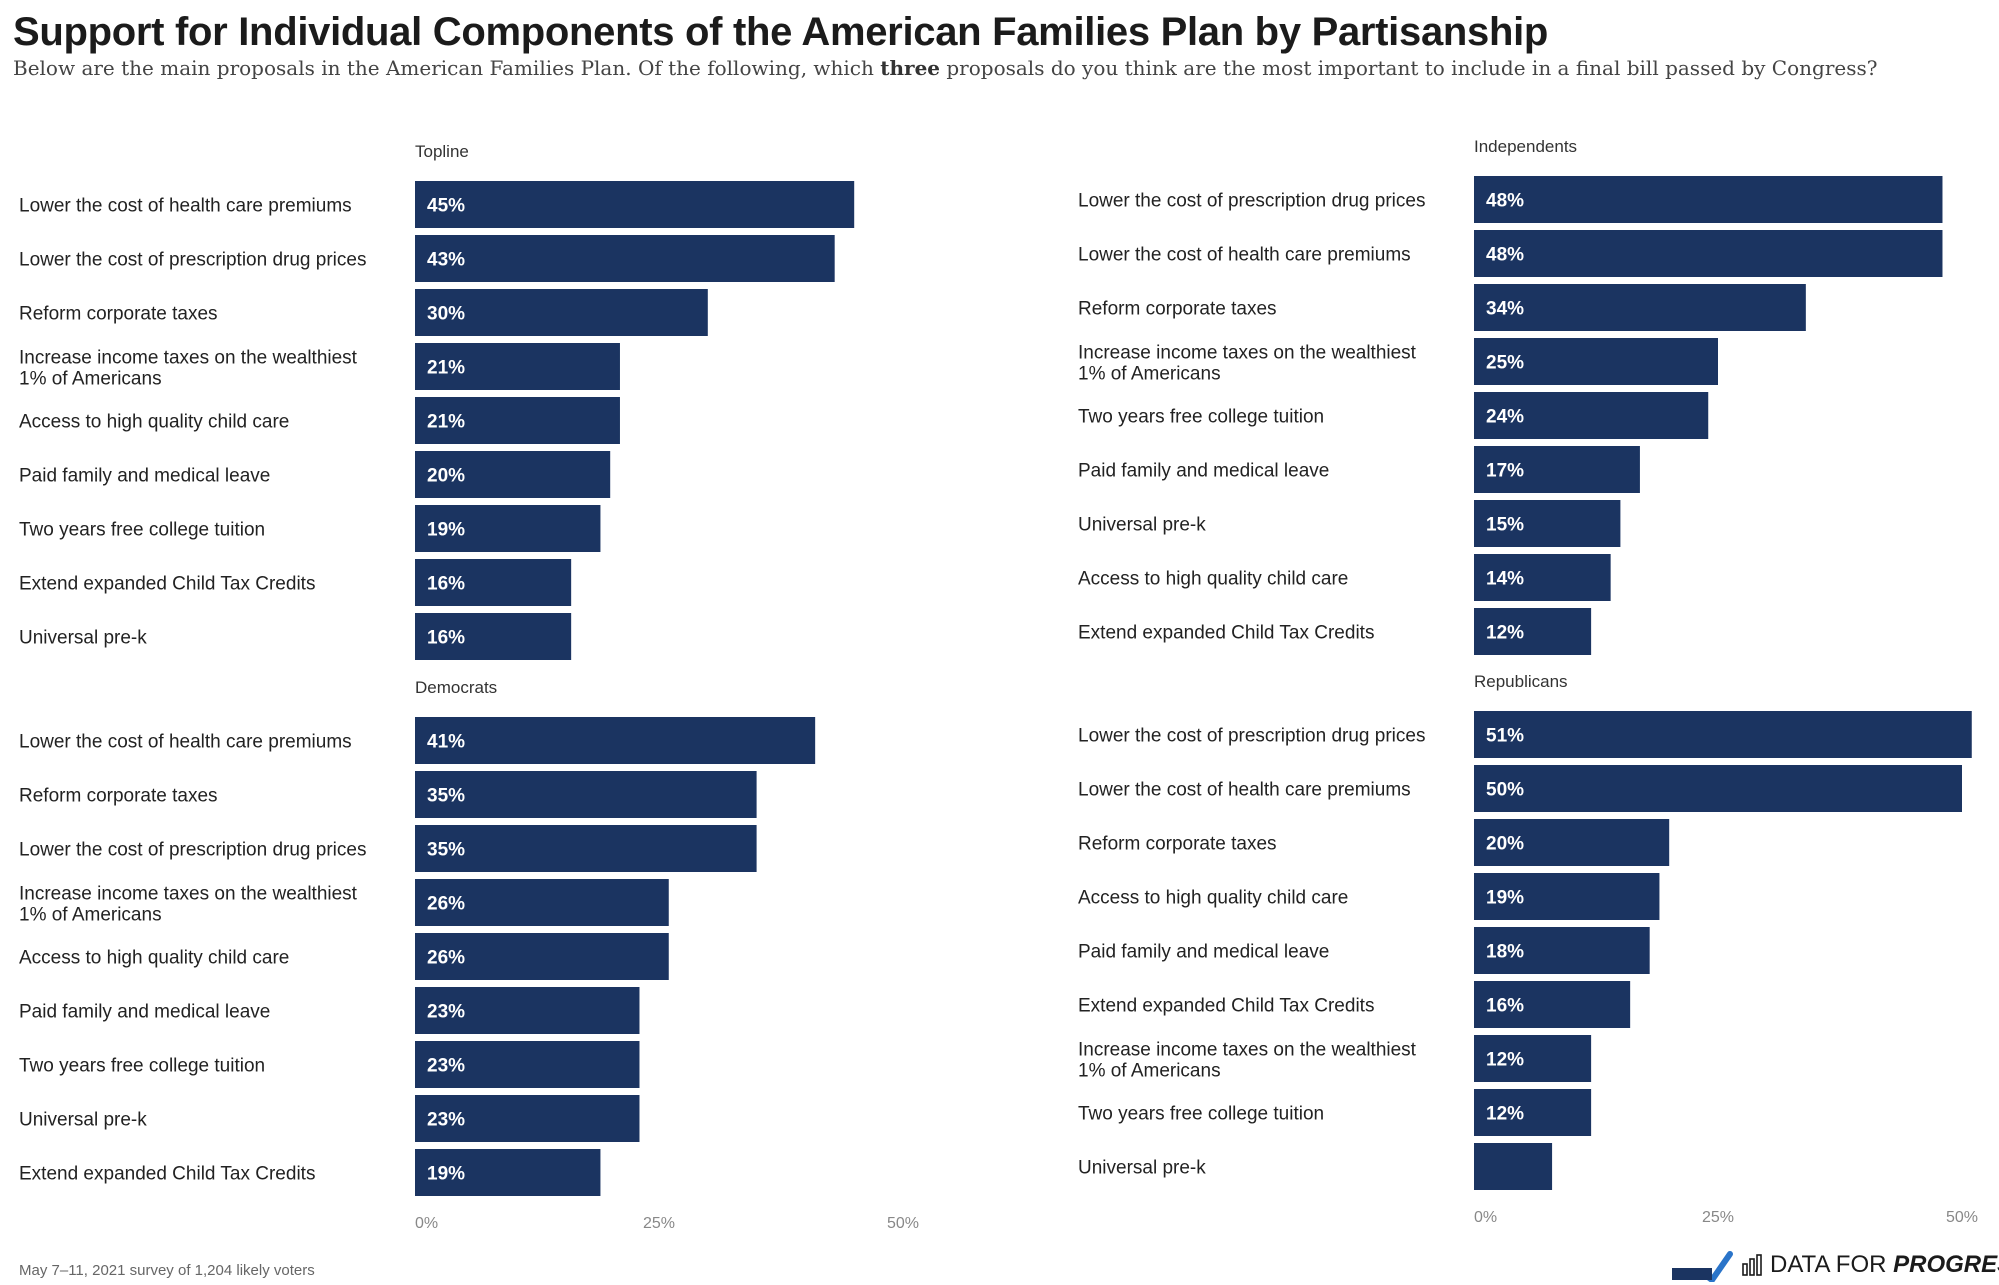  Describe the element at coordinates (910, 68) in the screenshot. I see `subtitle-emphasis: three` at that location.